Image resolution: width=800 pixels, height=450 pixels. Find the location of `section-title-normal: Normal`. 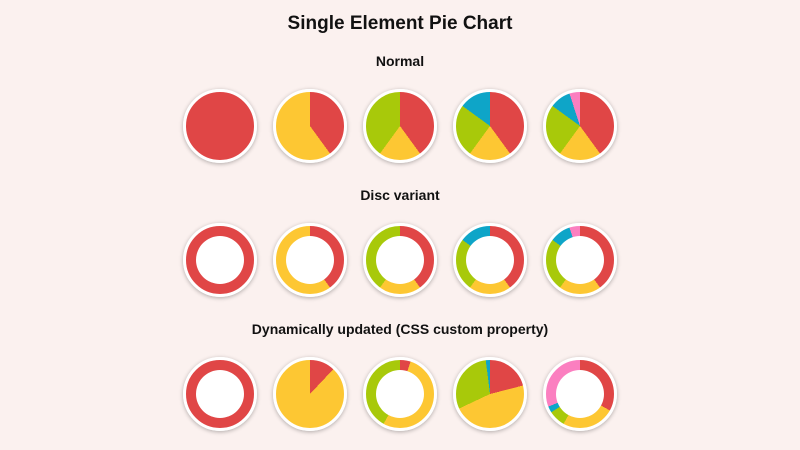

section-title-normal: Normal is located at coordinates (400, 61).